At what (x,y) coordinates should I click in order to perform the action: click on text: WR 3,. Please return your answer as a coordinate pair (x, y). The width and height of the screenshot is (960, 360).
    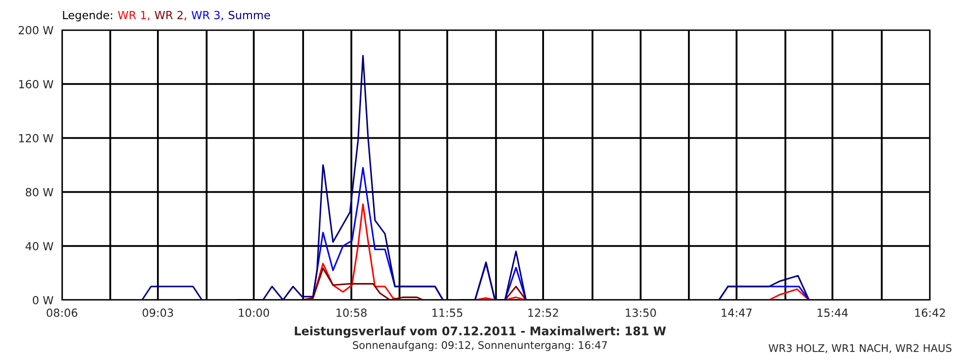
    Looking at the image, I should click on (208, 15).